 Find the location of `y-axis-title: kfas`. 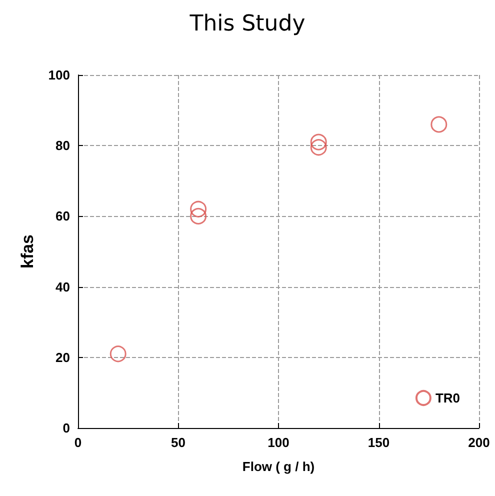

y-axis-title: kfas is located at coordinates (27, 251).